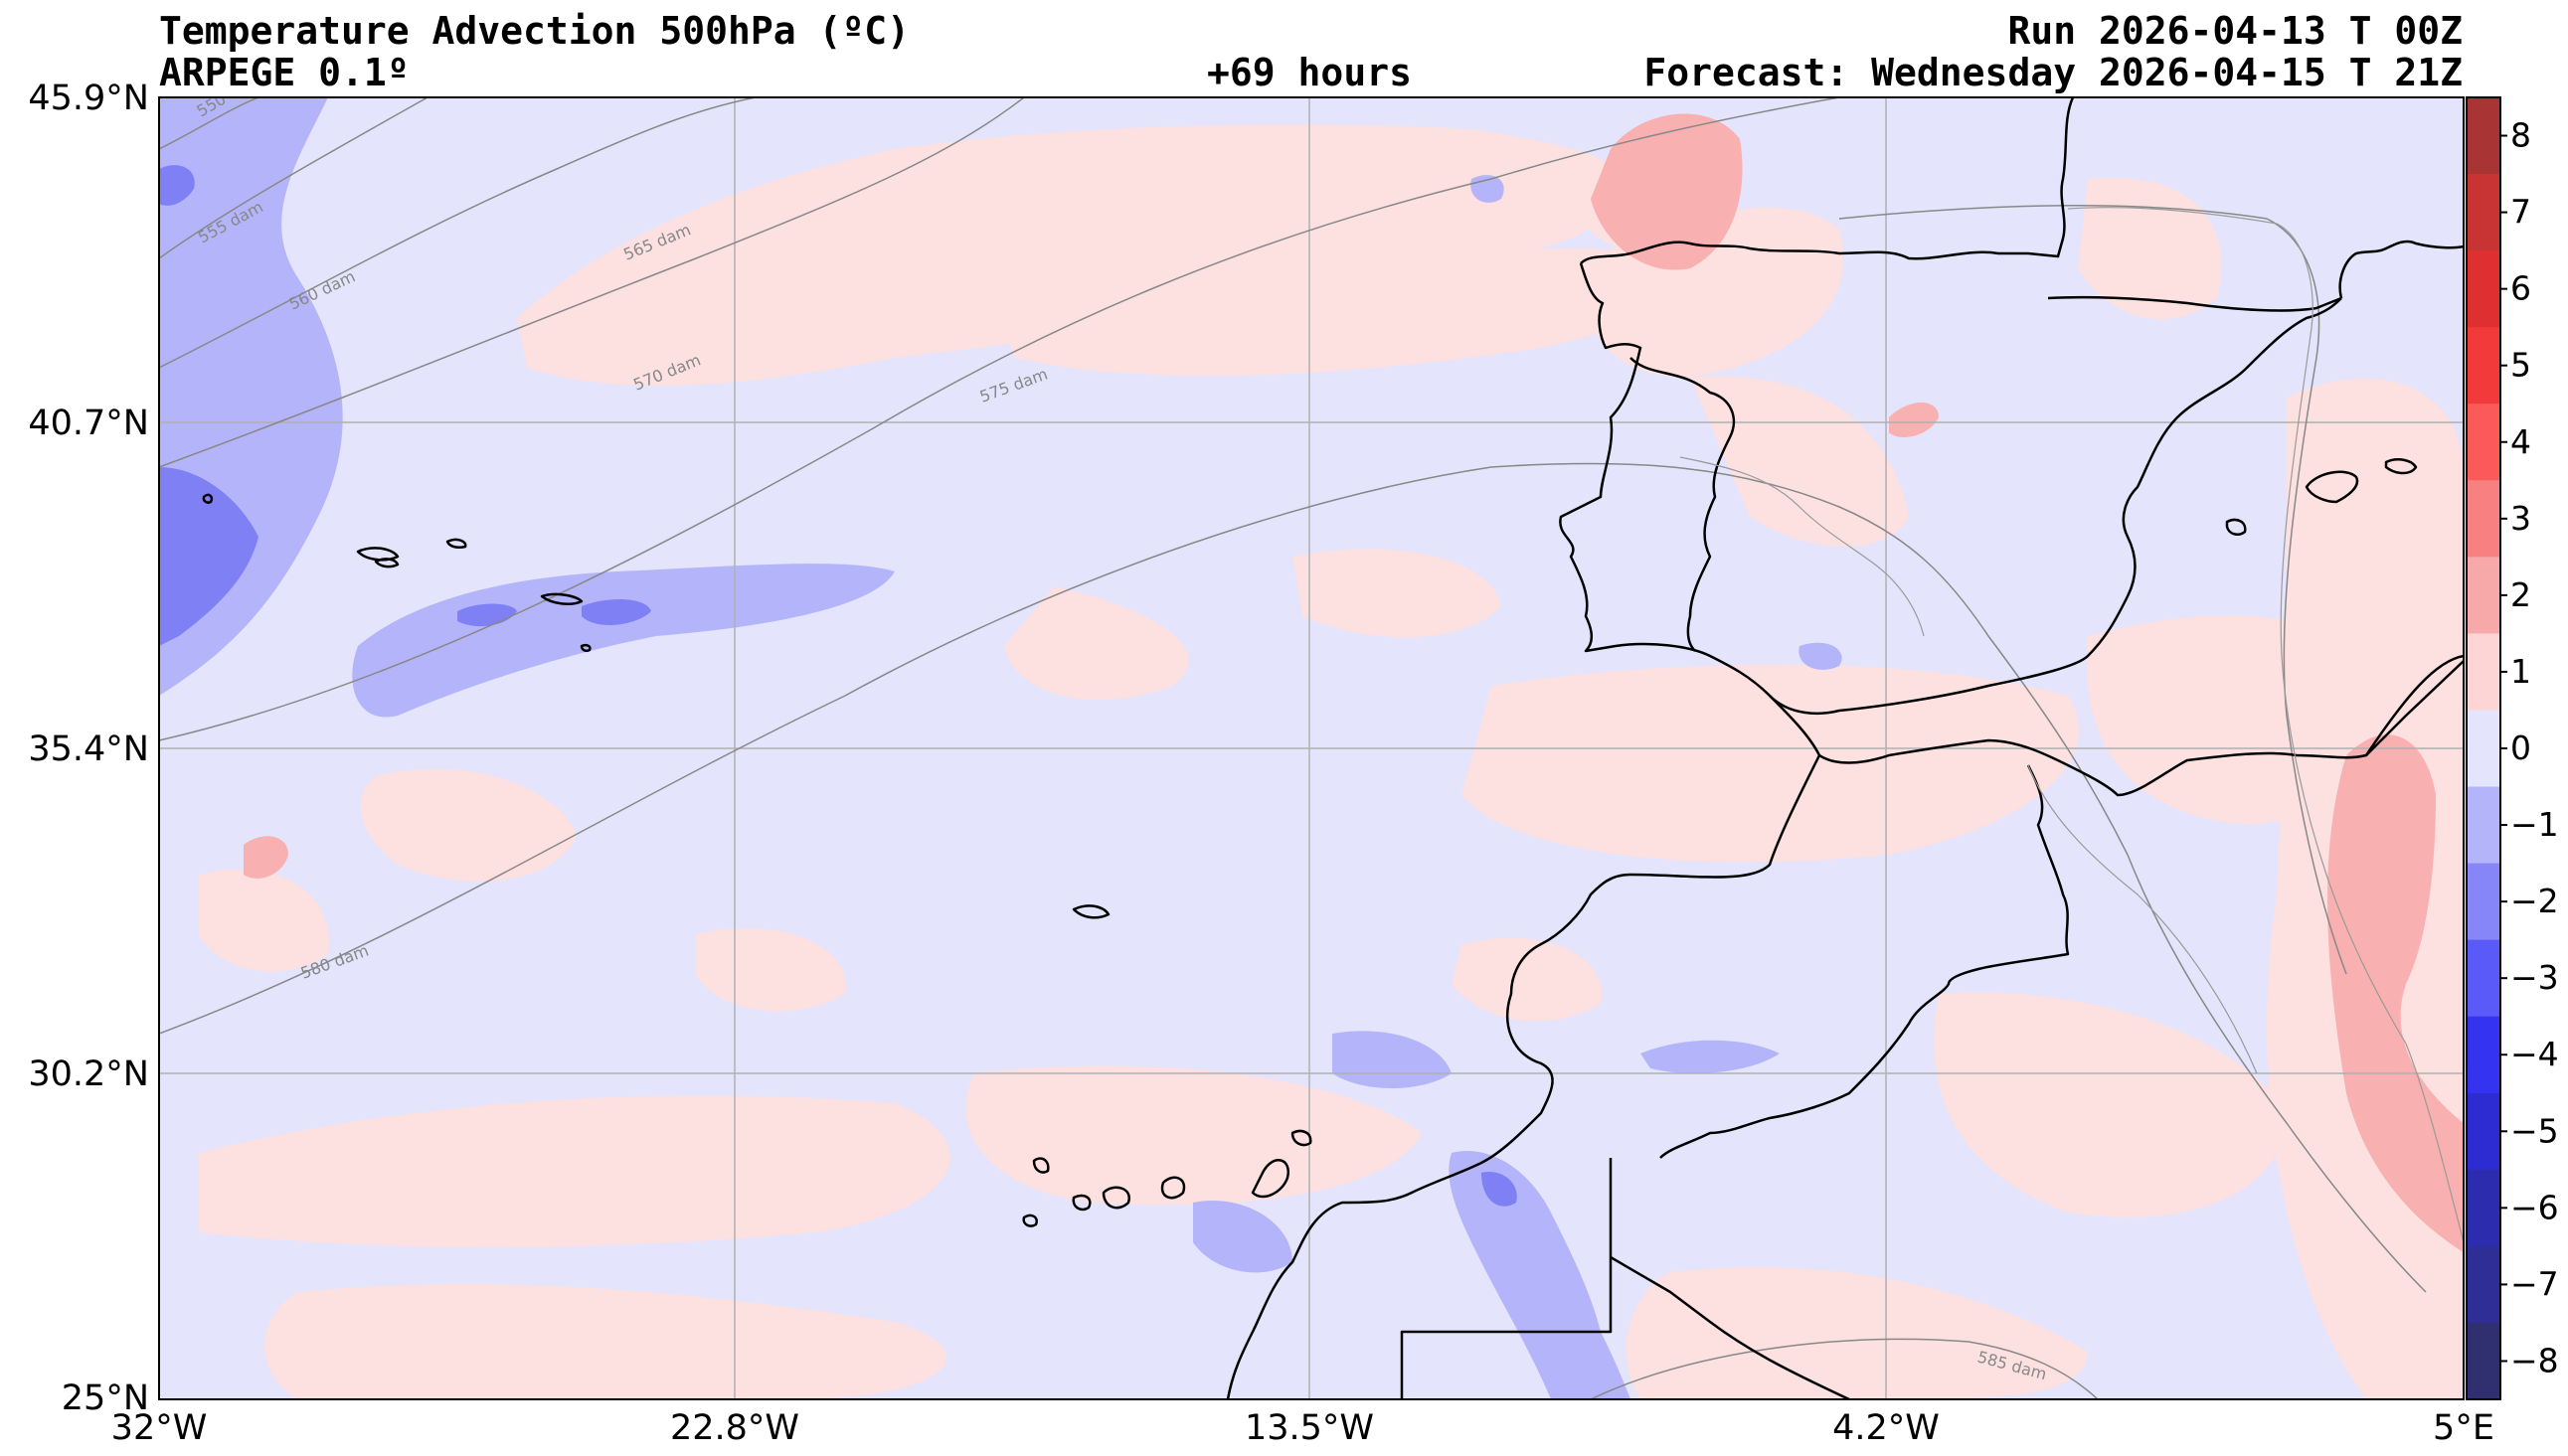 Image resolution: width=2568 pixels, height=1456 pixels. I want to click on colorbar: 8 7 6 5 4 3 2 1 0 −1 −2 −3 −4 −5 −6 −7 −8, so click(2513, 748).